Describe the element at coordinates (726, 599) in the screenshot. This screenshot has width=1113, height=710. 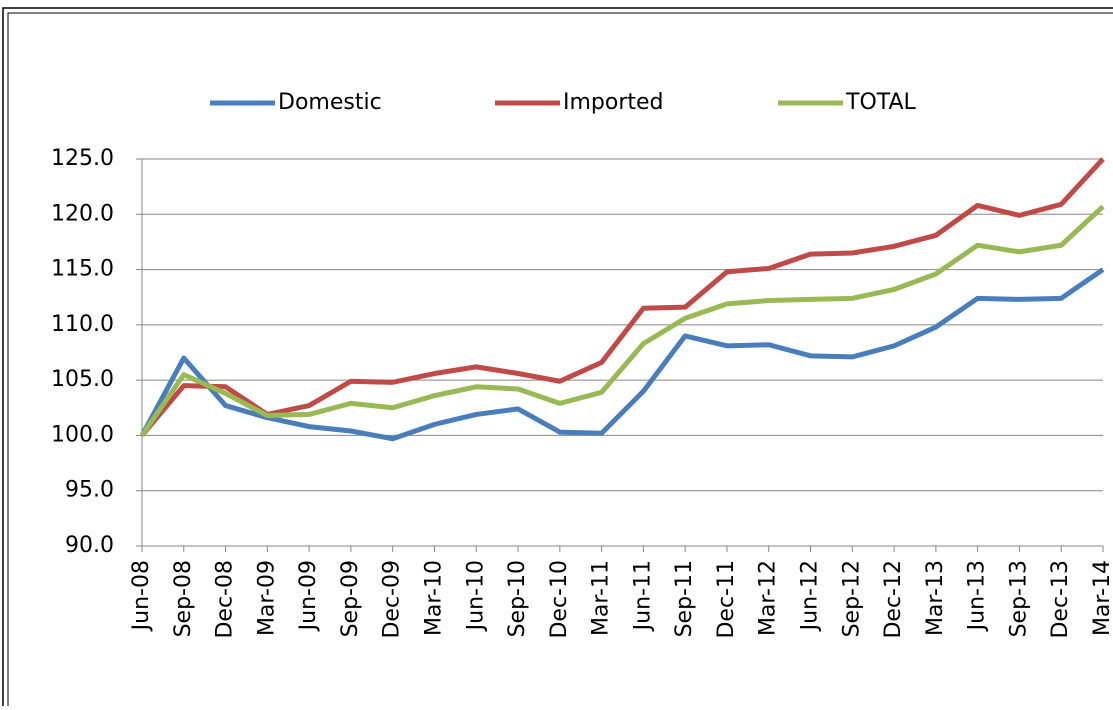
I see `x-tick-label: Dec-11` at that location.